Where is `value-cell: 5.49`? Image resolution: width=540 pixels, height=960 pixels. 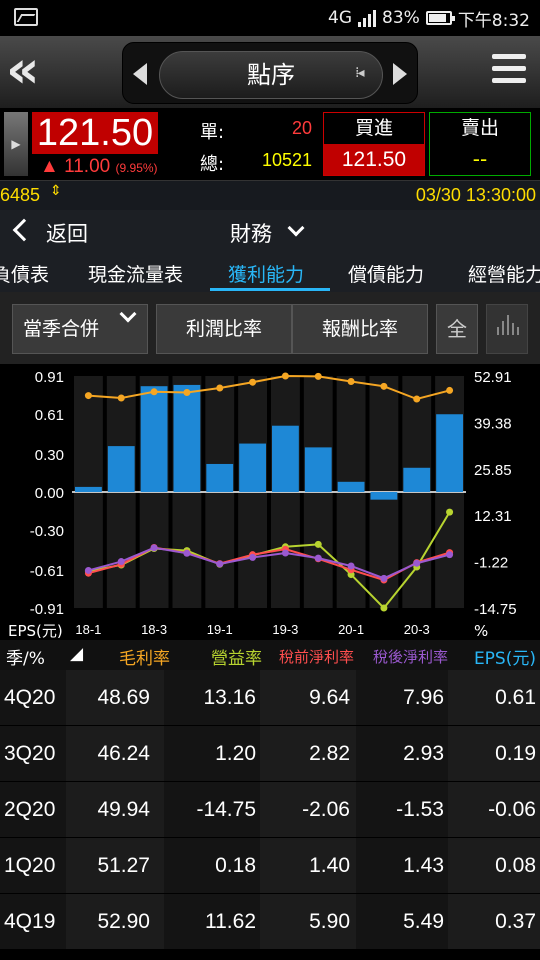 value-cell: 5.49 is located at coordinates (423, 921).